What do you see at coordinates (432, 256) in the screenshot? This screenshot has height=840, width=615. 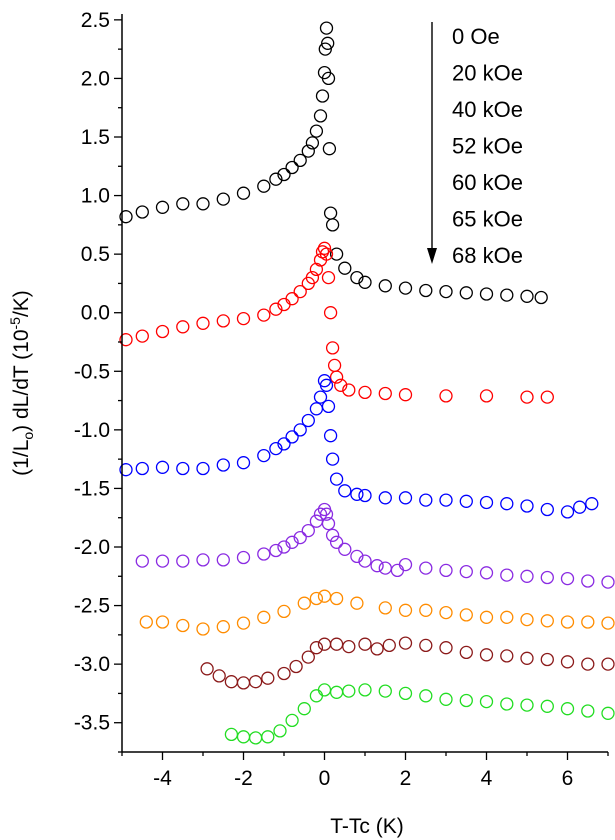 I see `legend-arrow-head` at bounding box center [432, 256].